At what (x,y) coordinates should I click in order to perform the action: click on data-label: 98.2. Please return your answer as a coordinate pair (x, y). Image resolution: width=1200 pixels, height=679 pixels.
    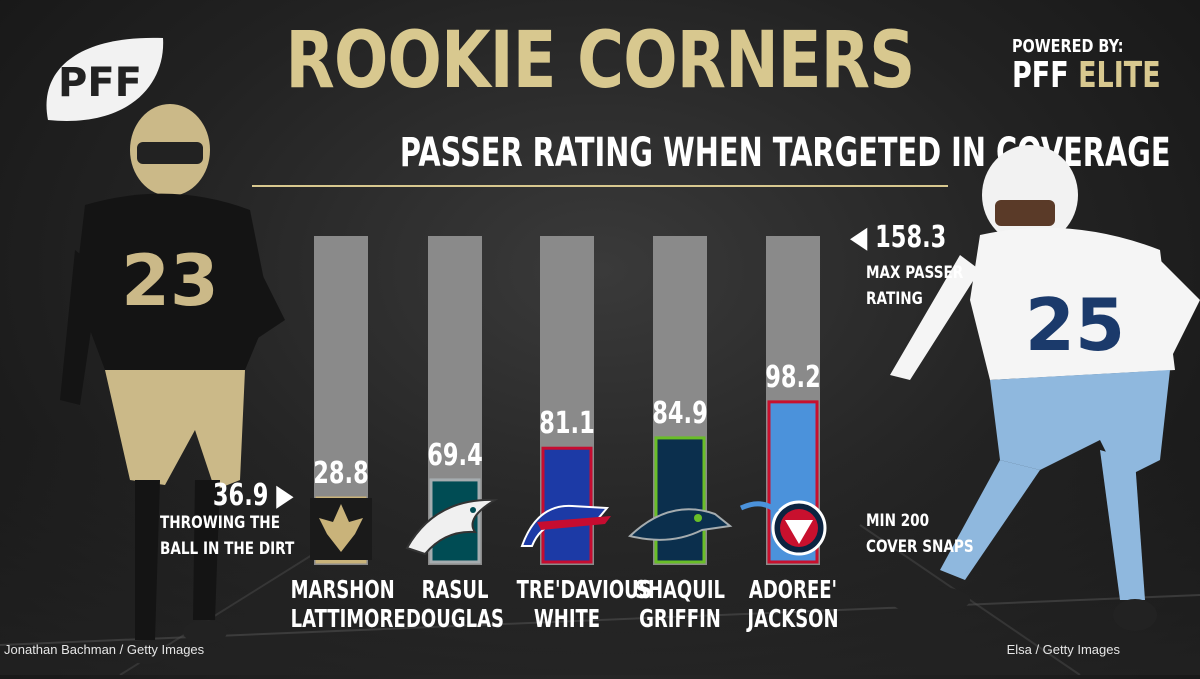
    Looking at the image, I should click on (792, 377).